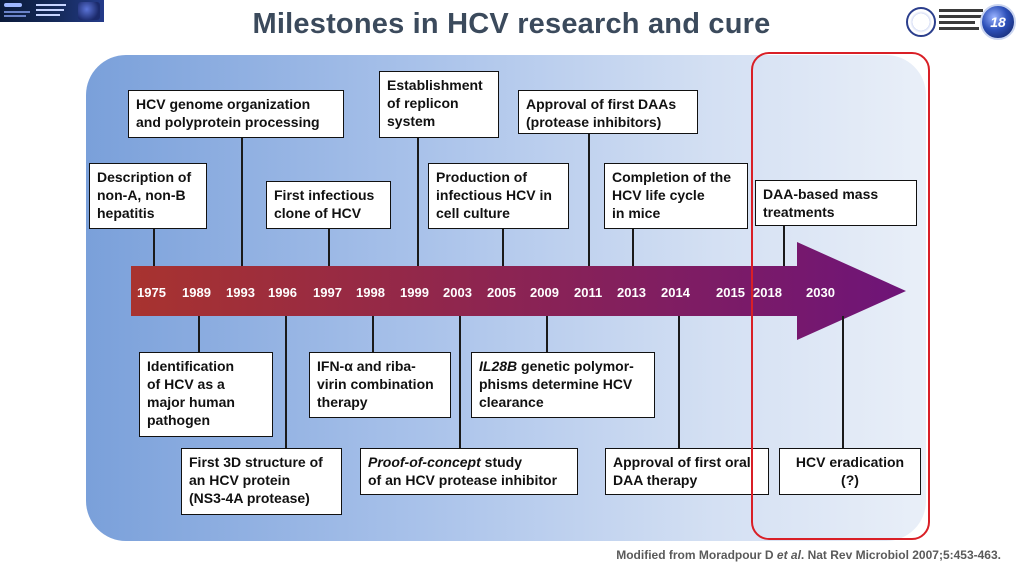  What do you see at coordinates (327, 292) in the screenshot?
I see `year-label: 1997` at bounding box center [327, 292].